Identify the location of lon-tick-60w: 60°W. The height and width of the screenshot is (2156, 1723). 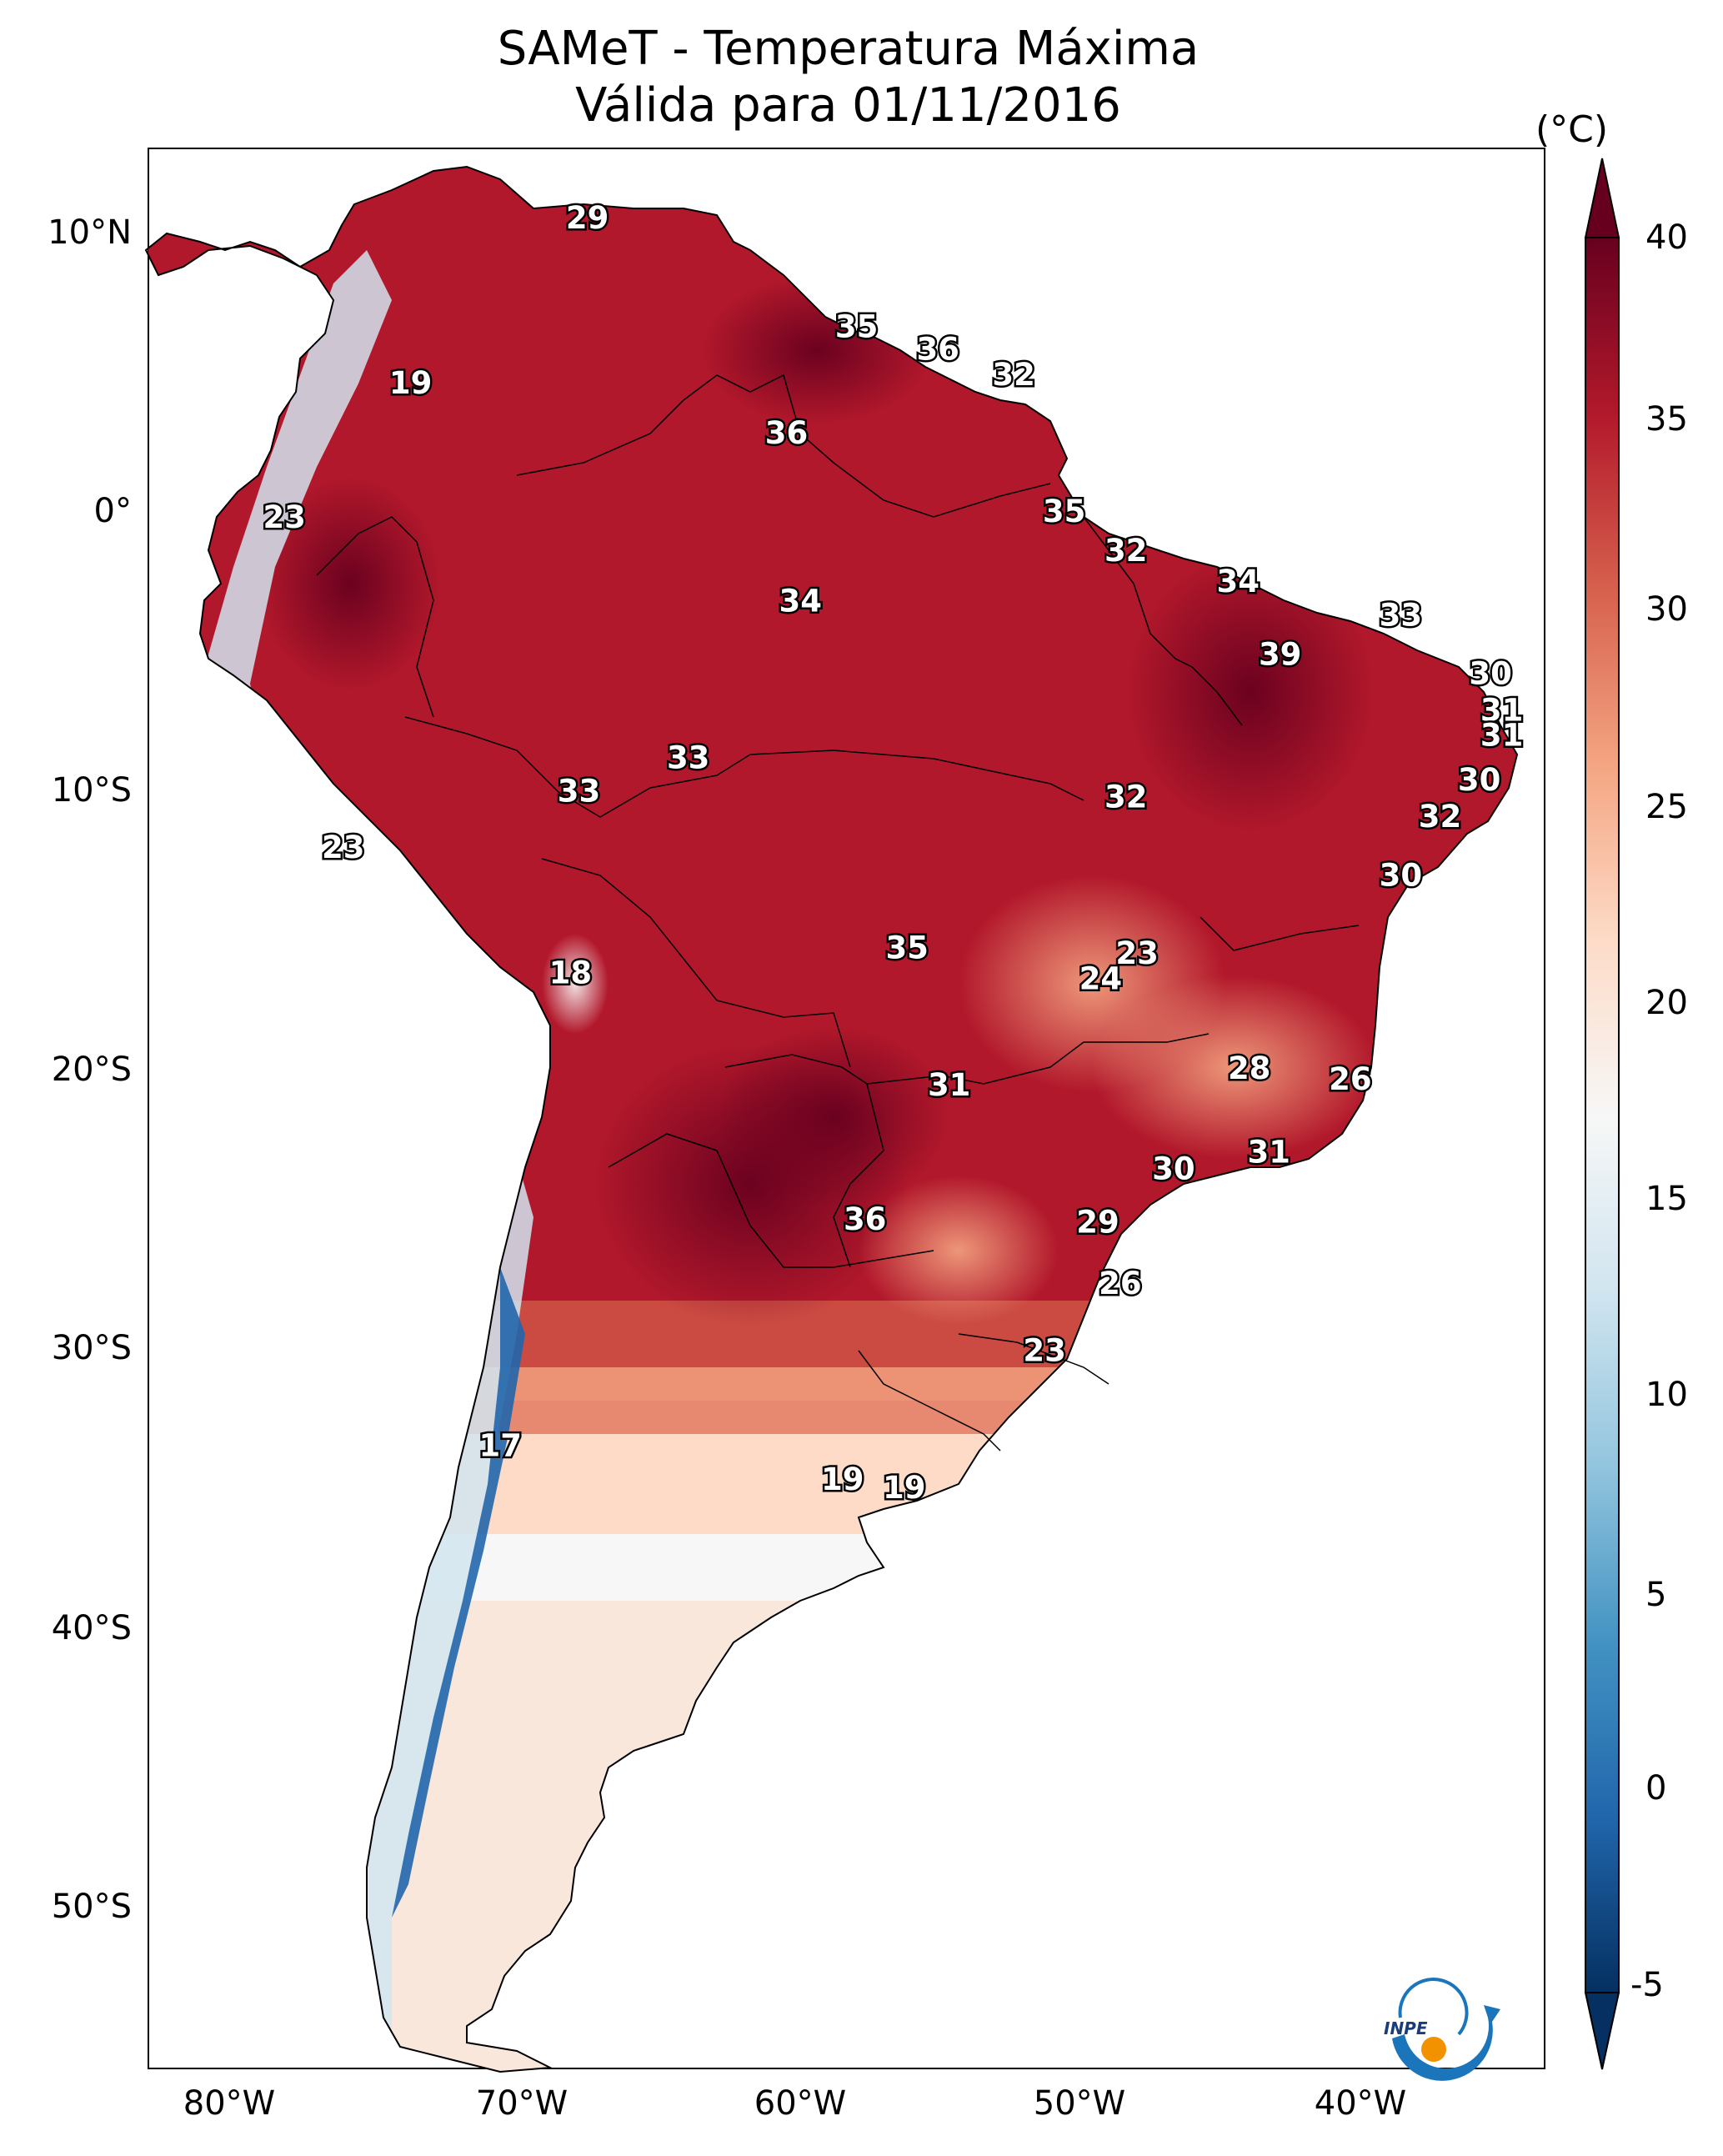
(800, 2103).